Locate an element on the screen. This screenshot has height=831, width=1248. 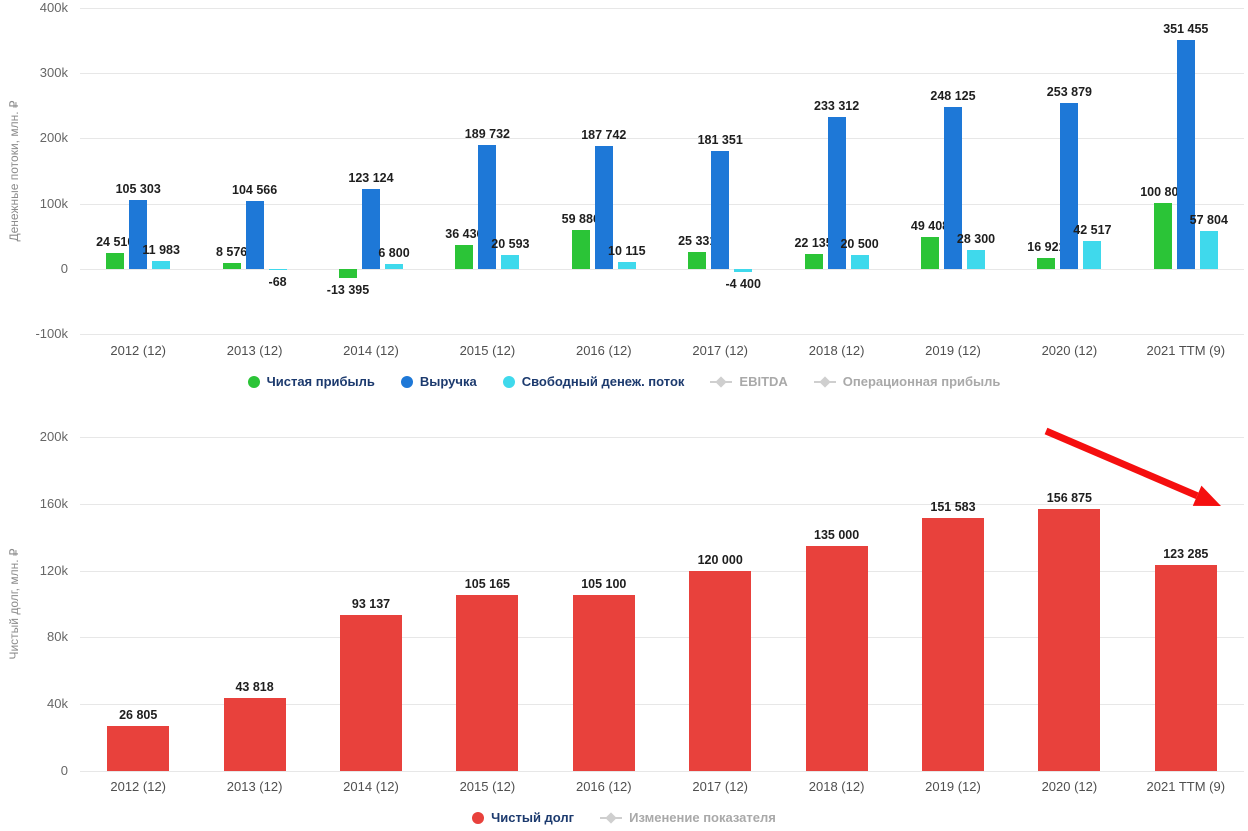
legend-item-revenue: Выручка is located at coordinates (438, 381).